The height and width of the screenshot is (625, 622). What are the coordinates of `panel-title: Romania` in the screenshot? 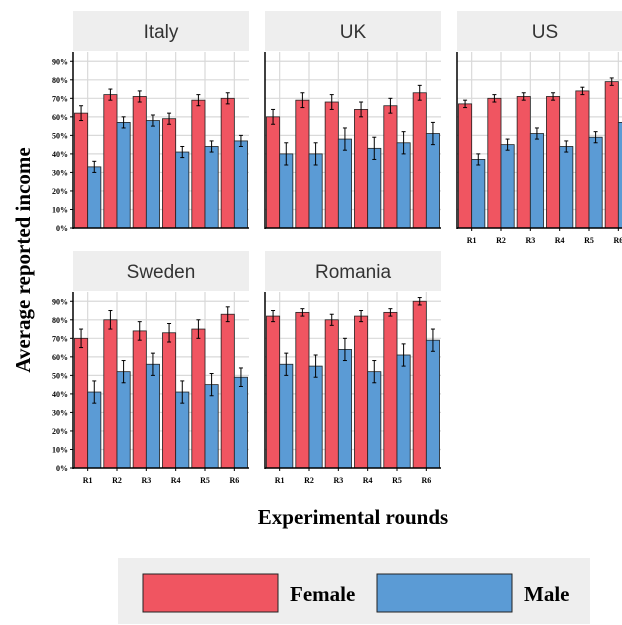 It's located at (353, 272).